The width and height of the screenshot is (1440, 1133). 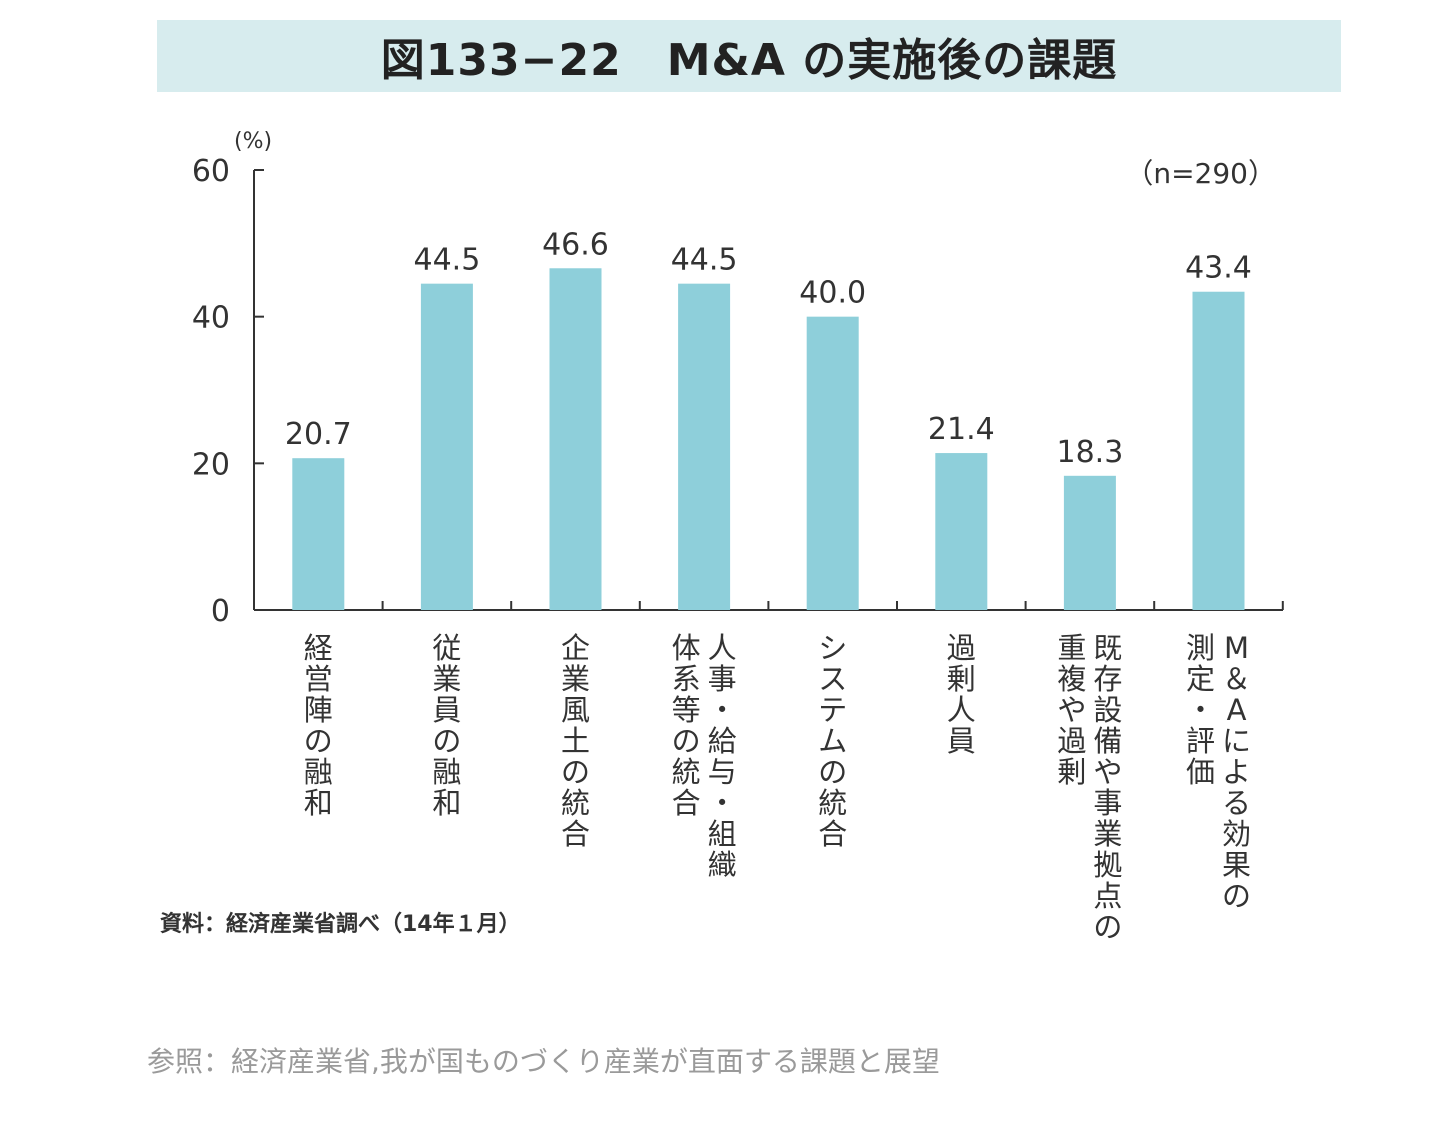 I want to click on value-label: 21.4, so click(x=961, y=429).